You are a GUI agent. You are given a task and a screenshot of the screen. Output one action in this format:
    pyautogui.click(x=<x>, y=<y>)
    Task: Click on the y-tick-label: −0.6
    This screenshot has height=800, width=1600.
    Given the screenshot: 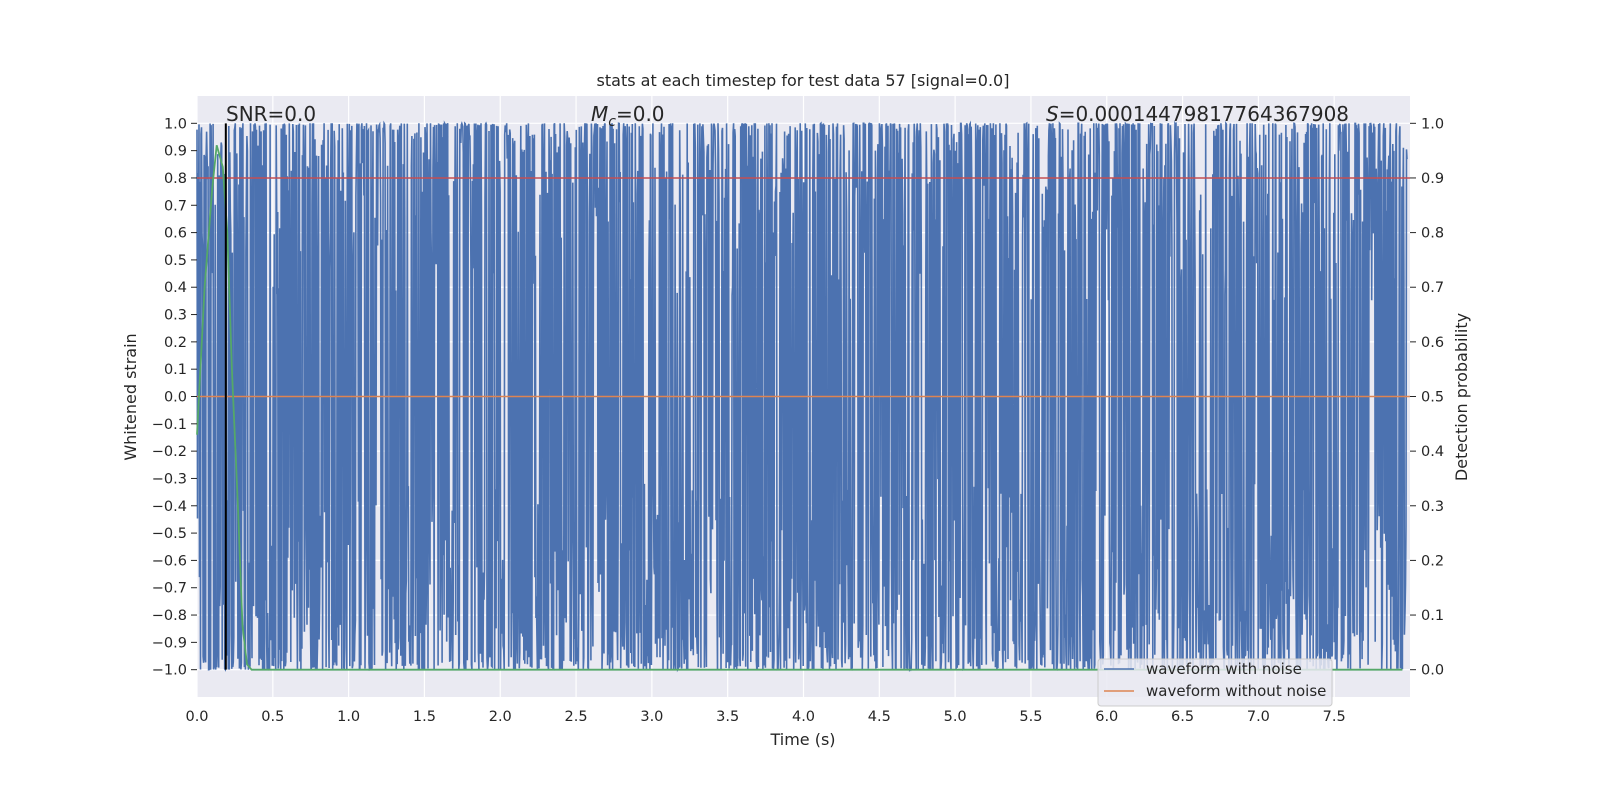 What is the action you would take?
    pyautogui.click(x=169, y=561)
    